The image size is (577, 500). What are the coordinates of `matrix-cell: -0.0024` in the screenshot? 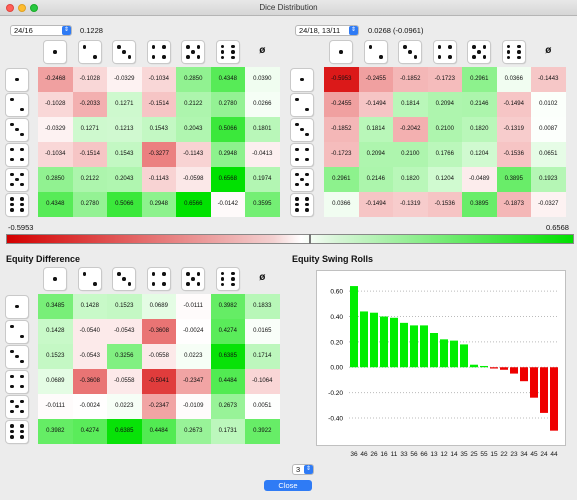 It's located at (193, 331).